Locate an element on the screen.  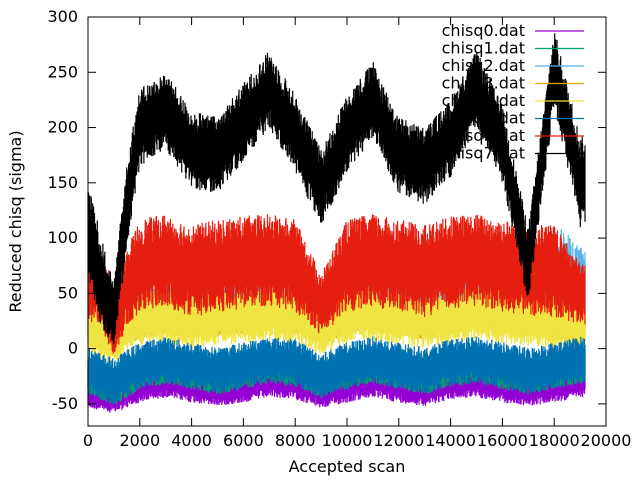
x-axis-title: Accepted scan is located at coordinates (347, 466).